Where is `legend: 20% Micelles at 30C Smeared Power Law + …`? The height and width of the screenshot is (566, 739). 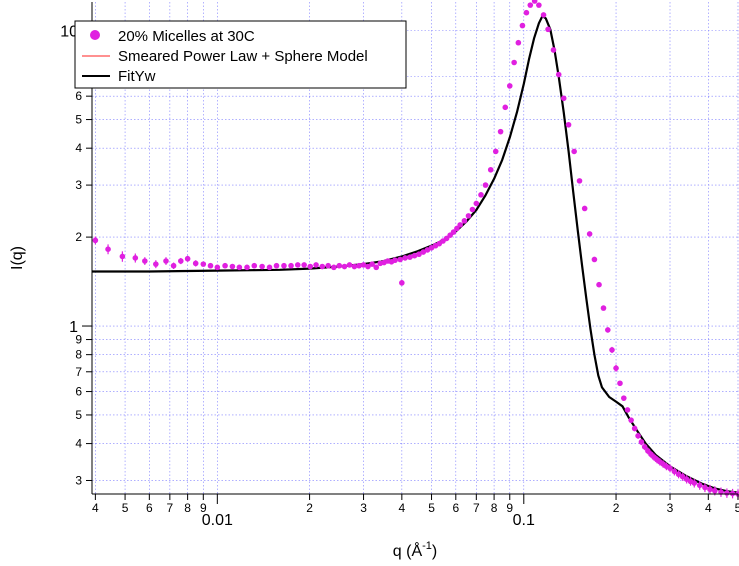 legend: 20% Micelles at 30C Smeared Power Law + … is located at coordinates (240, 54).